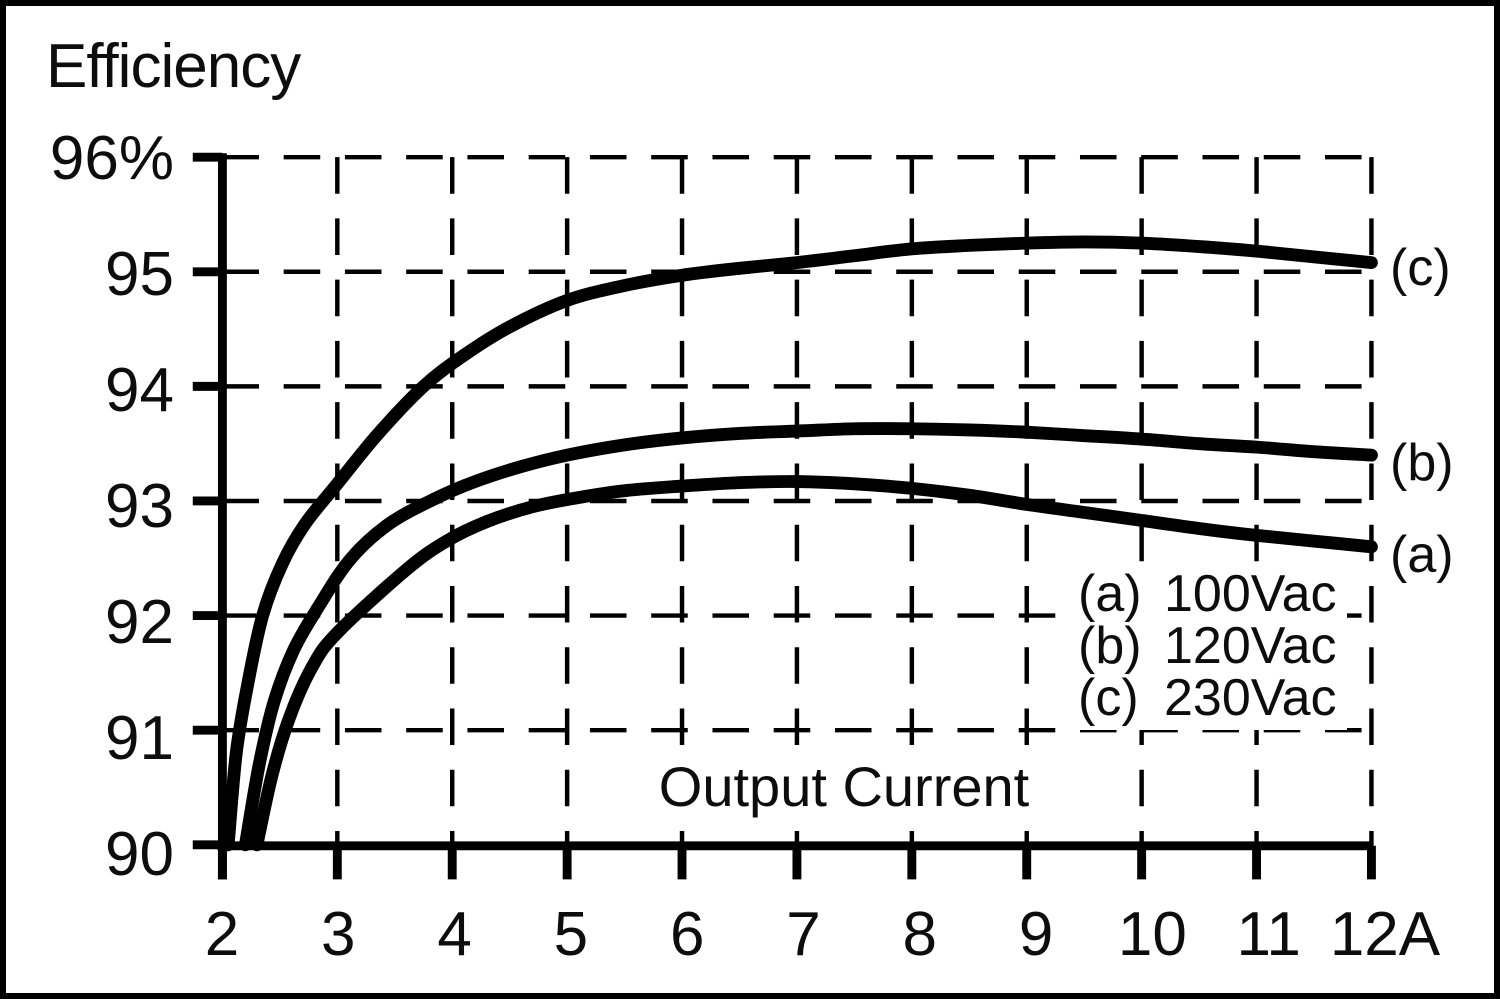  I want to click on legend-row-b: (b) 120Vac, so click(1207, 646).